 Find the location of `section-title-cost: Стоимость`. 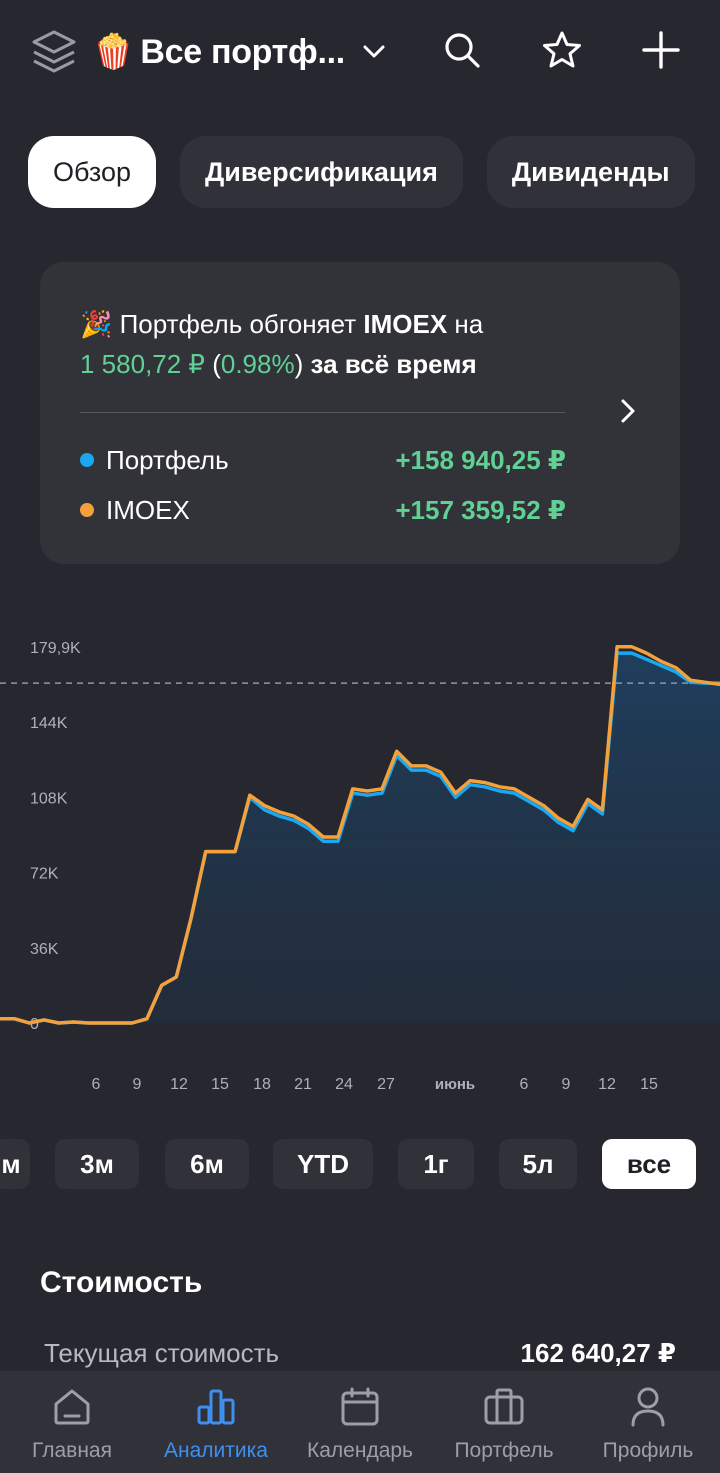

section-title-cost: Стоимость is located at coordinates (121, 1282).